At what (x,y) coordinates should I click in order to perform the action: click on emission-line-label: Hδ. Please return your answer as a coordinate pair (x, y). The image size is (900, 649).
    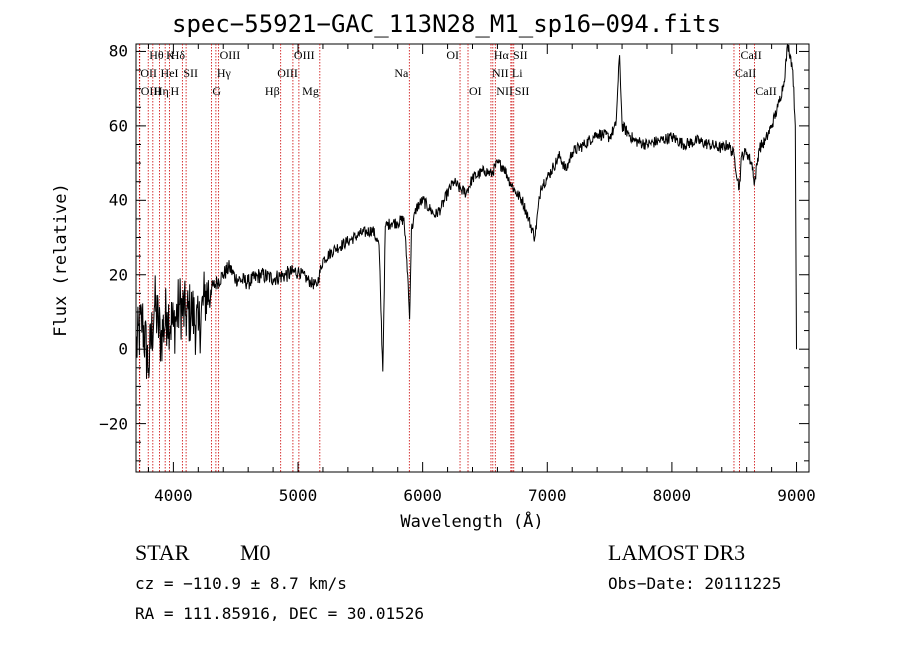
    Looking at the image, I should click on (178, 55).